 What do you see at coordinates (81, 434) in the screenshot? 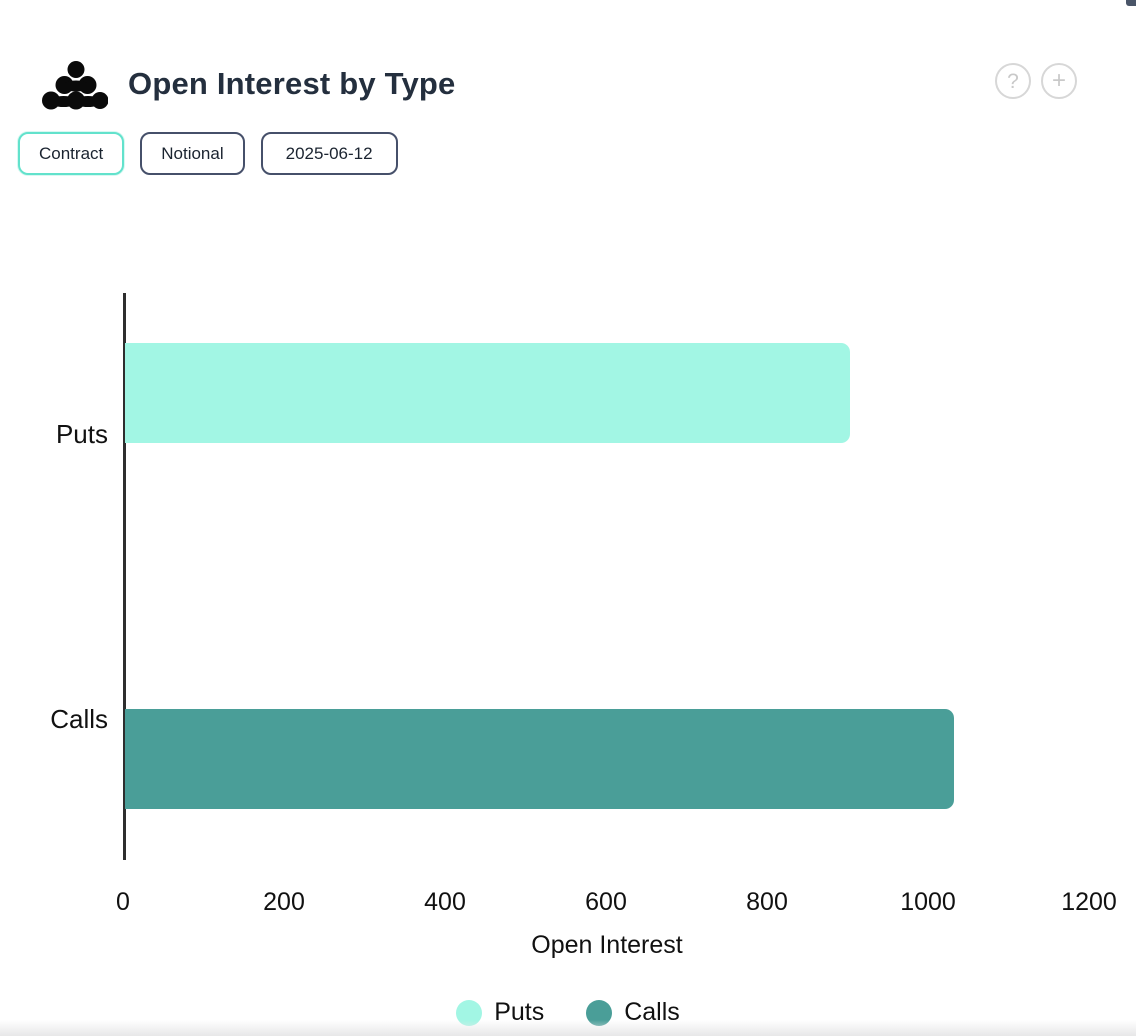
I see `category-label-puts: Puts` at bounding box center [81, 434].